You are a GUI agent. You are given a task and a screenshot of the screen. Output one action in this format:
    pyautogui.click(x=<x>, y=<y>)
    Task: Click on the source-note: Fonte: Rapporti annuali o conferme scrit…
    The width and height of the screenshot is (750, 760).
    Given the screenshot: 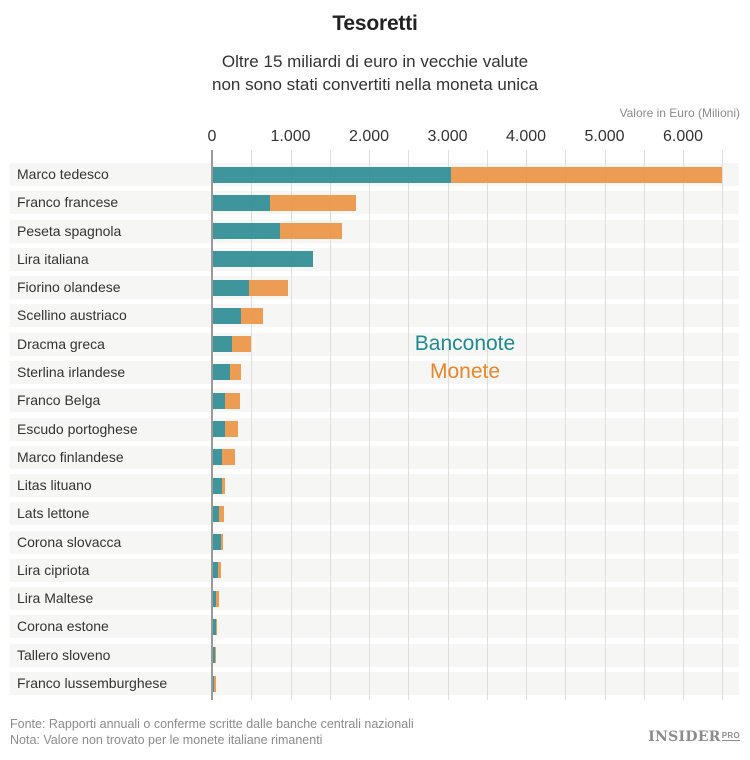 What is the action you would take?
    pyautogui.click(x=212, y=724)
    